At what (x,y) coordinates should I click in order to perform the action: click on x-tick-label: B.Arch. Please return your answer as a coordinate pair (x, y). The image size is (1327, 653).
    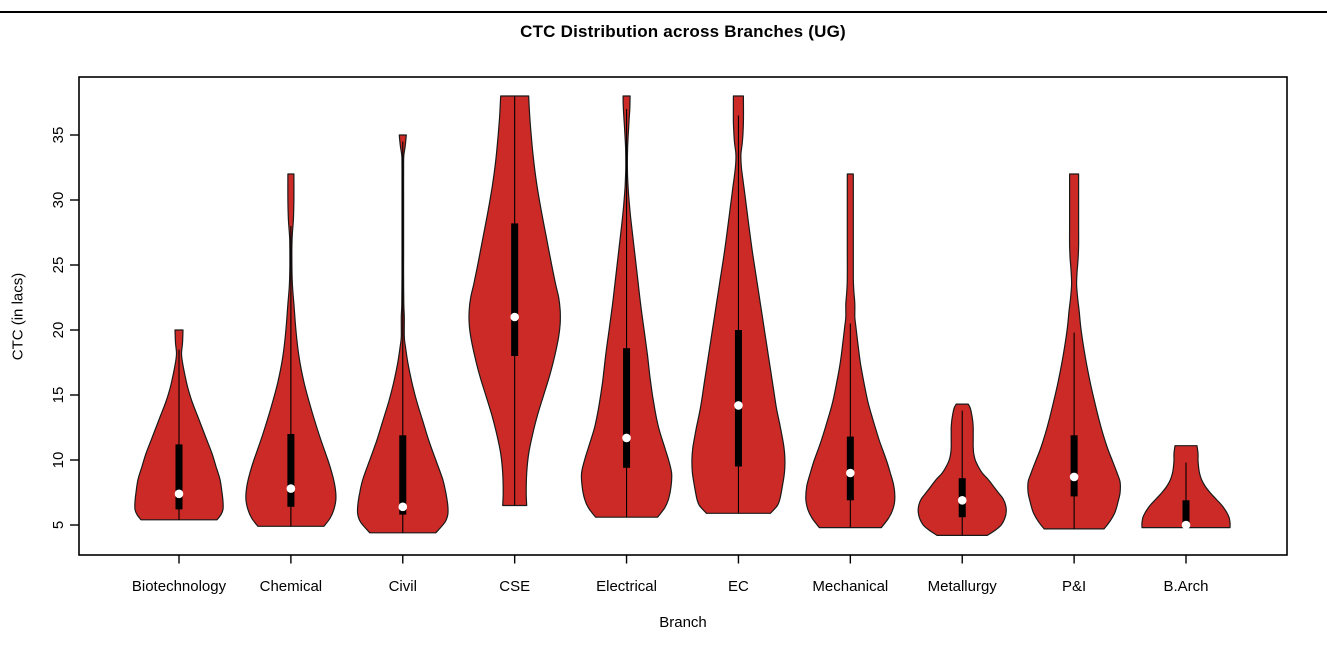
    Looking at the image, I should click on (1185, 586).